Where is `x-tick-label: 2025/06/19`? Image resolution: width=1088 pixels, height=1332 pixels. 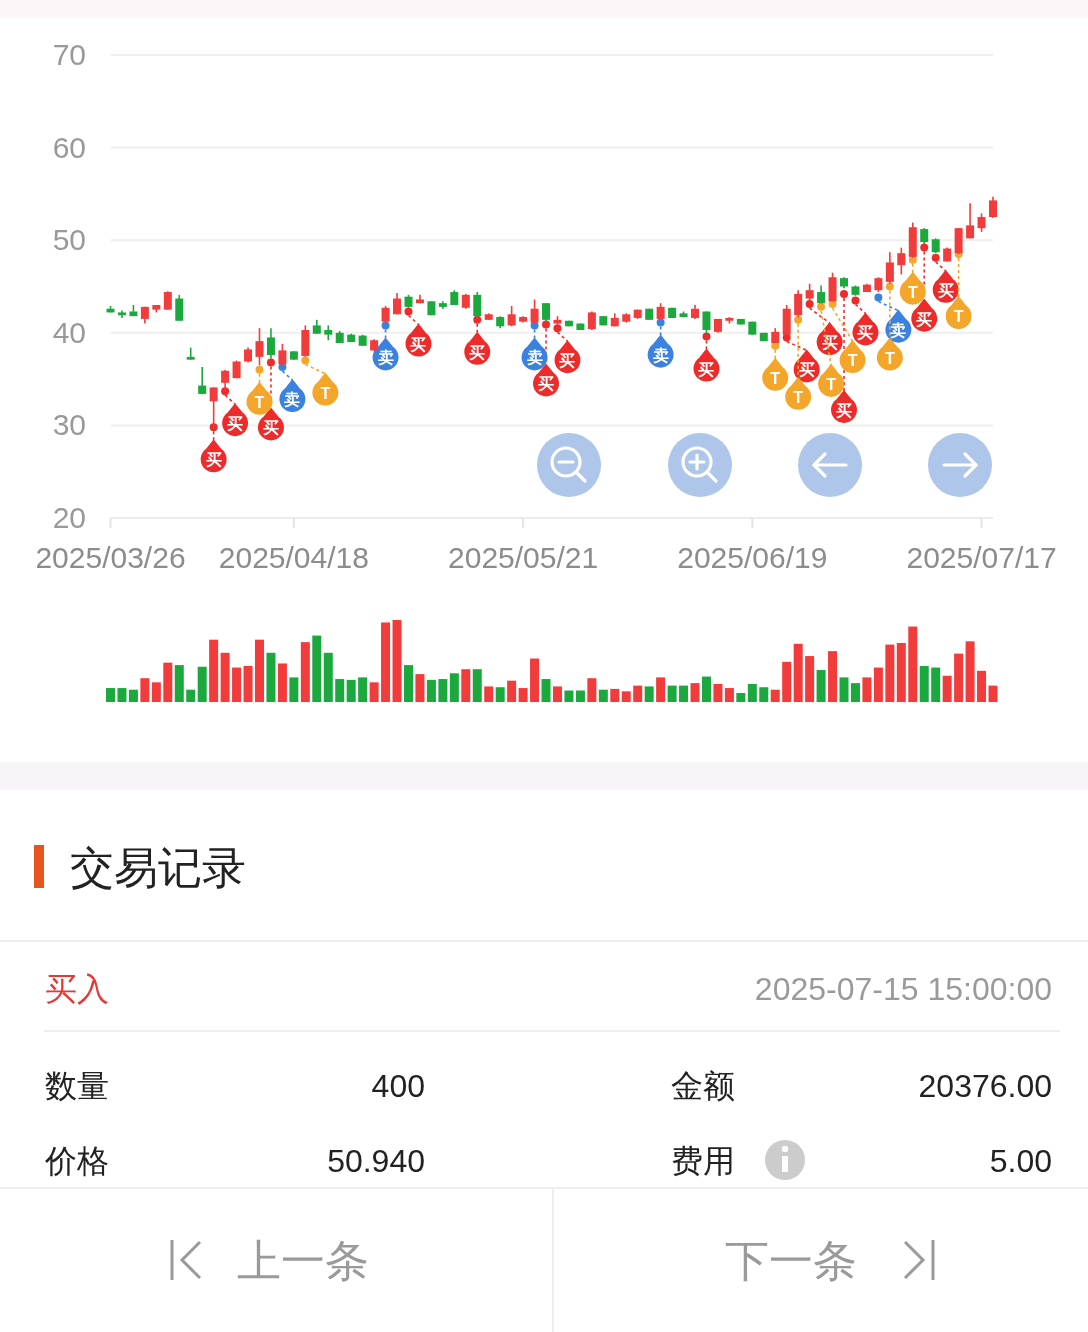
x-tick-label: 2025/06/19 is located at coordinates (752, 557).